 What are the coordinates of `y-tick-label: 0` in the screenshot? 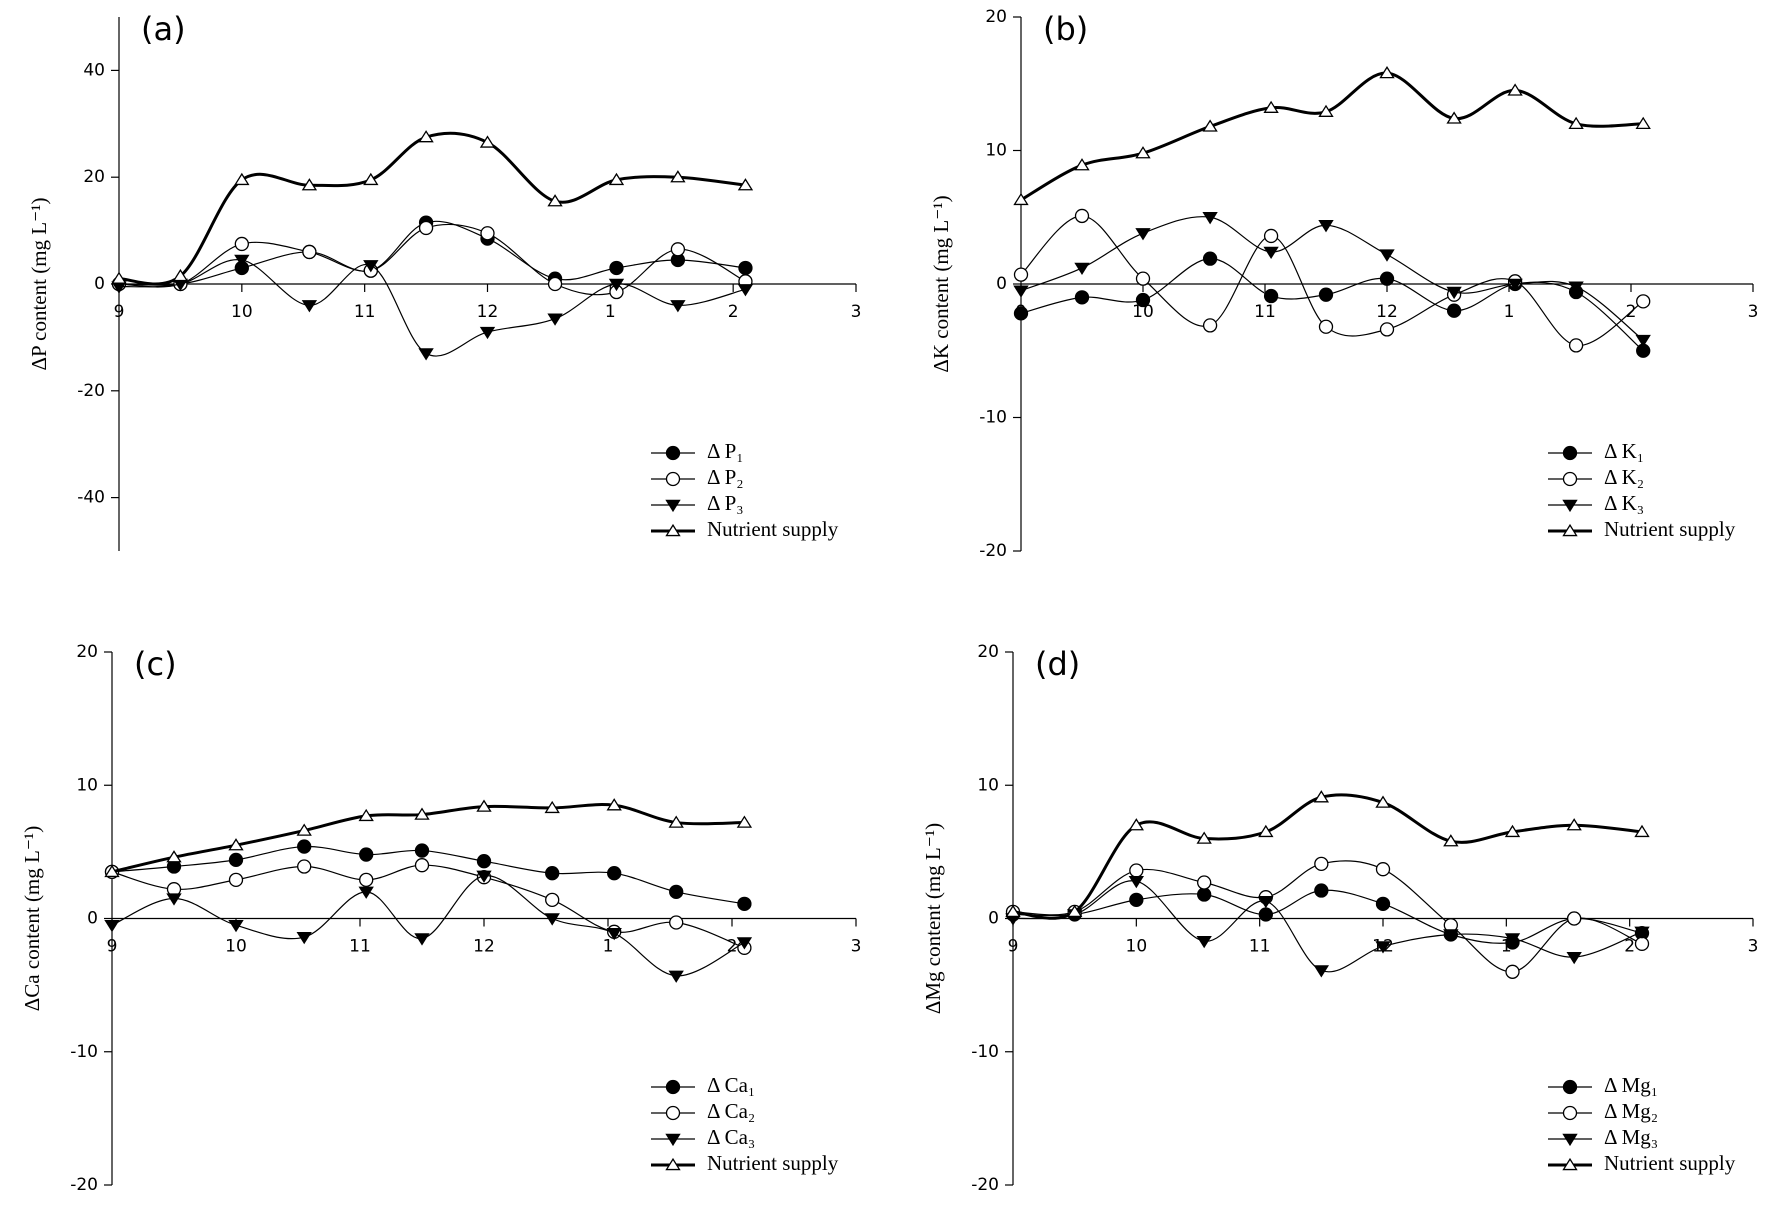 It's located at (993, 919).